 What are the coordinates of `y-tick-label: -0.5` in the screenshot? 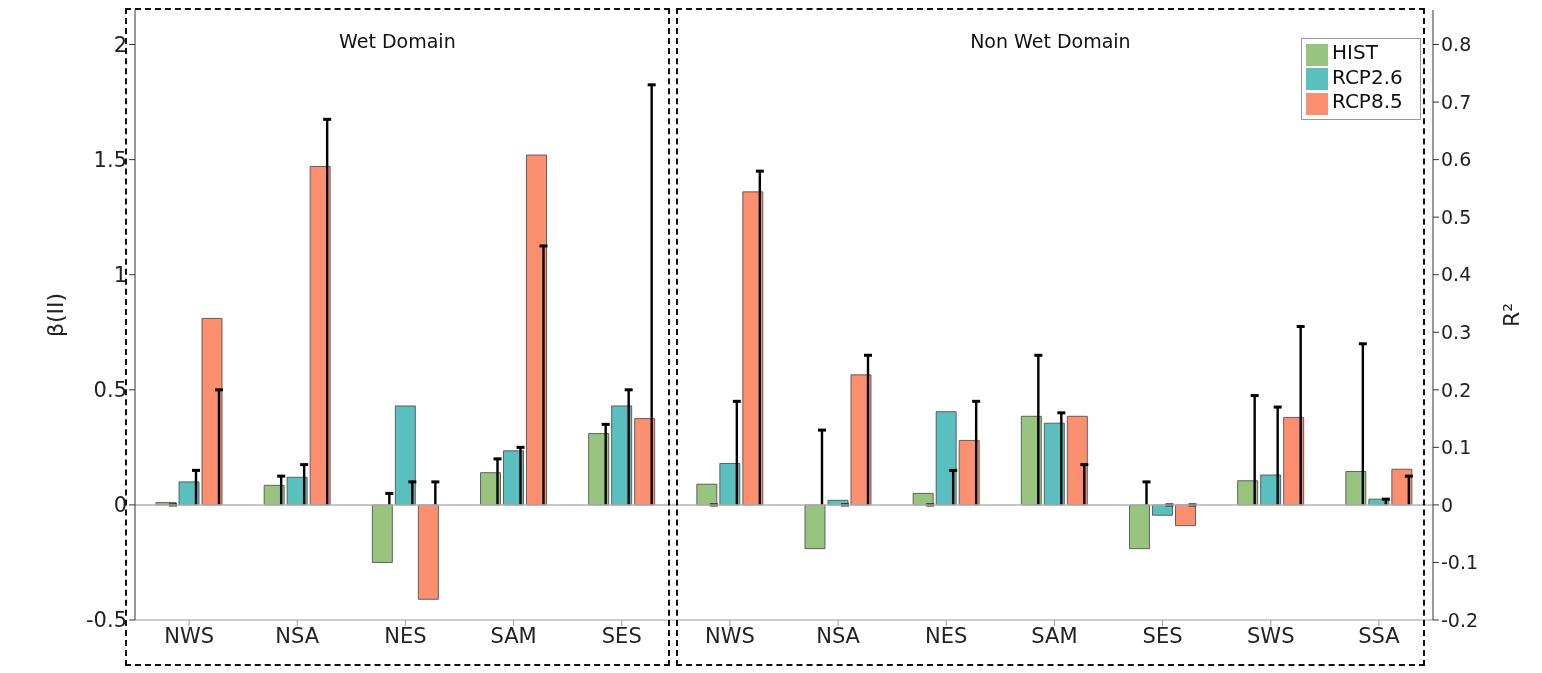 It's located at (106, 620).